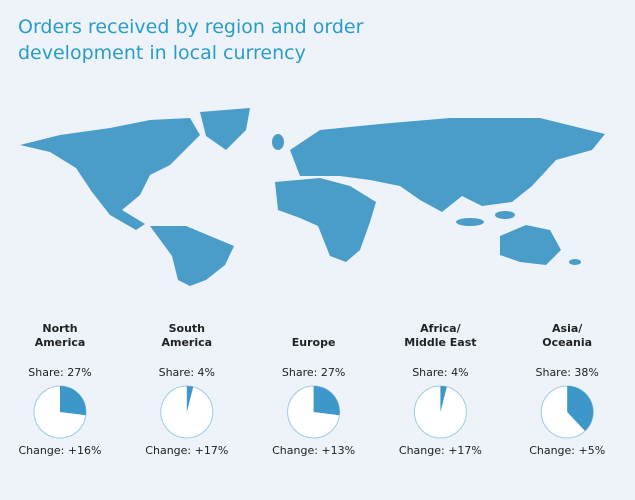 The width and height of the screenshot is (635, 500). What do you see at coordinates (567, 335) in the screenshot?
I see `region-label: Asia/ Oceania` at bounding box center [567, 335].